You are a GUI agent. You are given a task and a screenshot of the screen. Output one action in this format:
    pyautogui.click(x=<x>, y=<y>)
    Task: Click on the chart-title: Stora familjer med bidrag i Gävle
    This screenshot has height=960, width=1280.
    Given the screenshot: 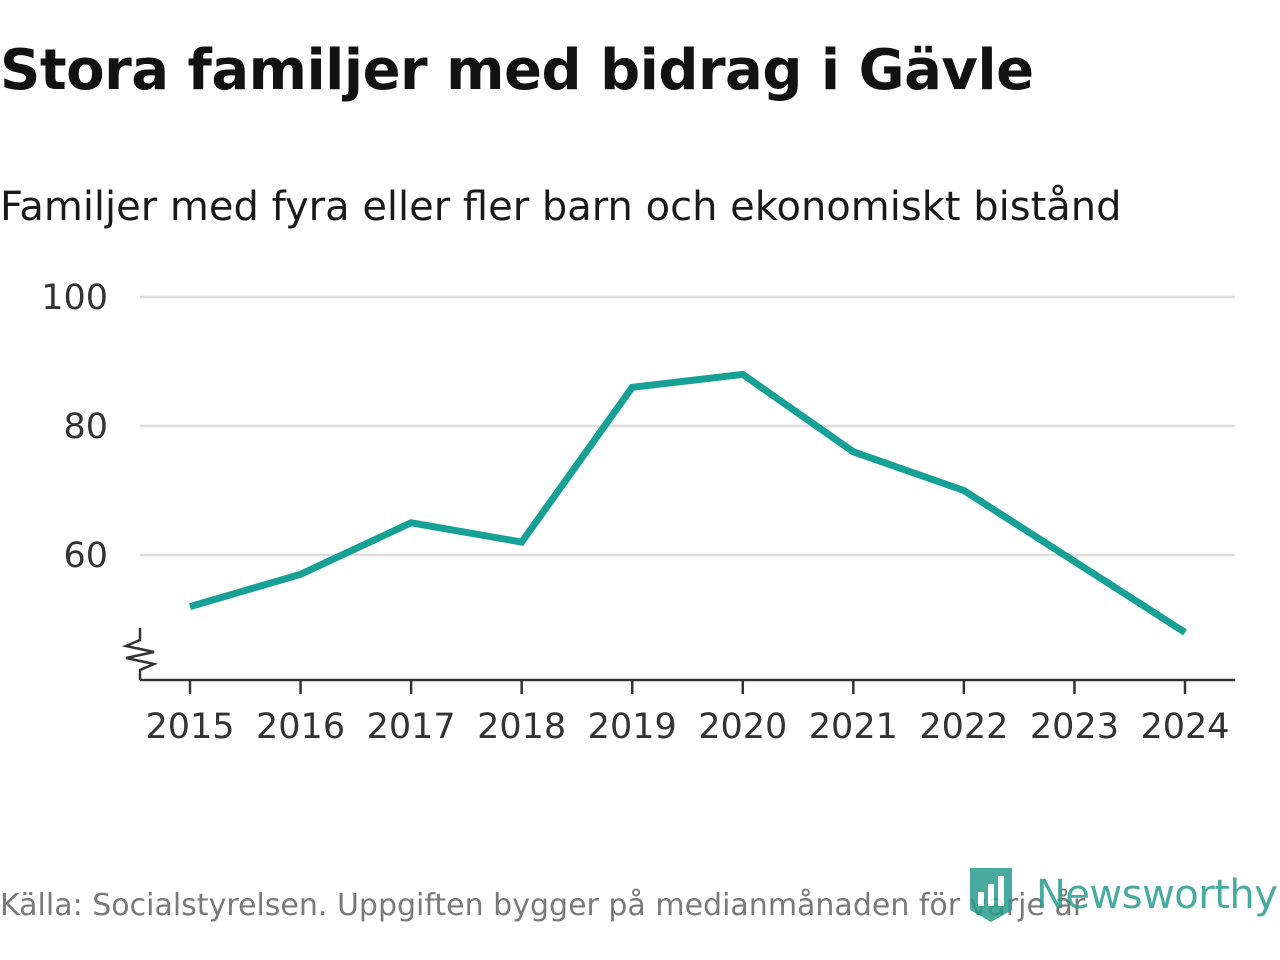 What is the action you would take?
    pyautogui.click(x=517, y=70)
    